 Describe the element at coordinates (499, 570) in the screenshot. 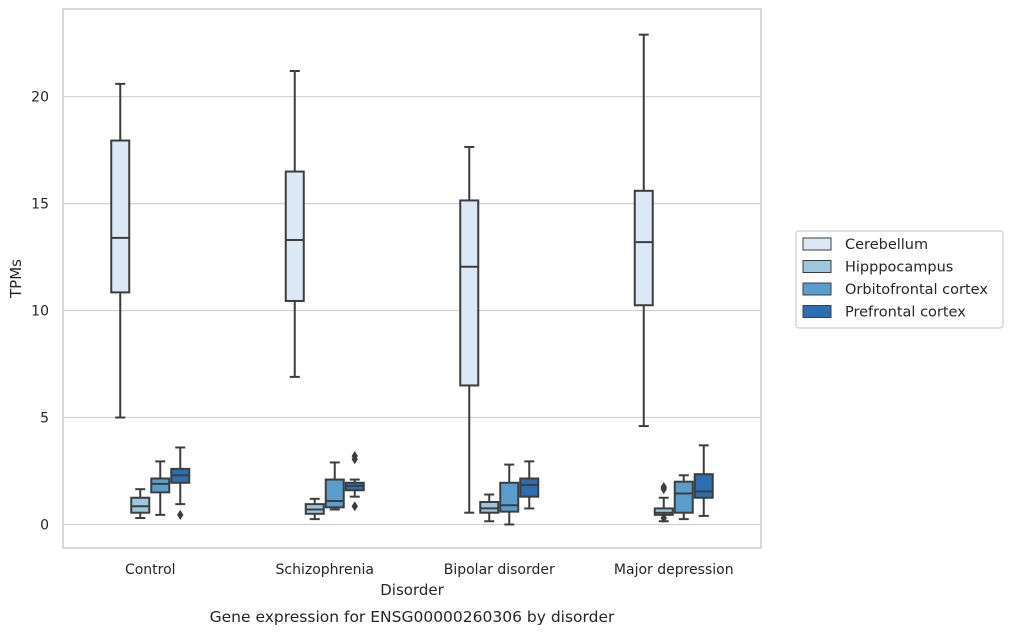

I see `x-category-label: Bipolar disorder` at that location.